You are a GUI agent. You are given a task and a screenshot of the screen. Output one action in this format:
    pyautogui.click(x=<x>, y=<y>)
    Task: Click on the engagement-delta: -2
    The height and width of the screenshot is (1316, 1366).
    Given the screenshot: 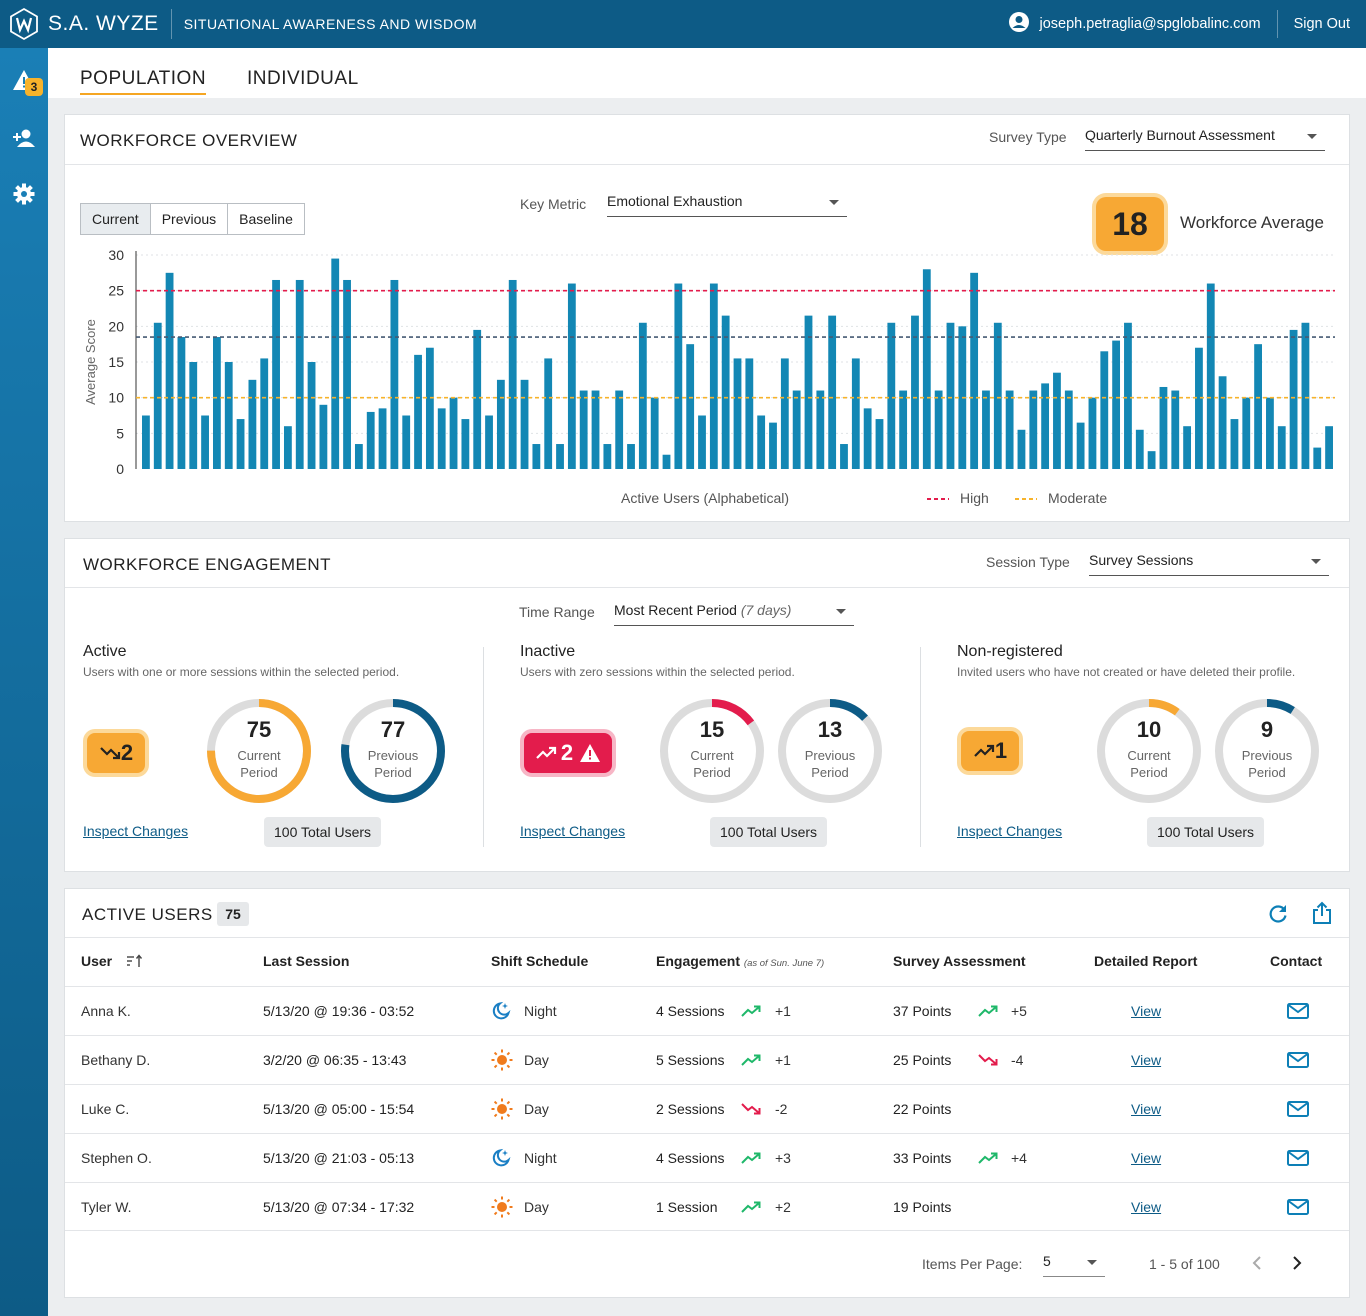 What is the action you would take?
    pyautogui.click(x=781, y=1109)
    